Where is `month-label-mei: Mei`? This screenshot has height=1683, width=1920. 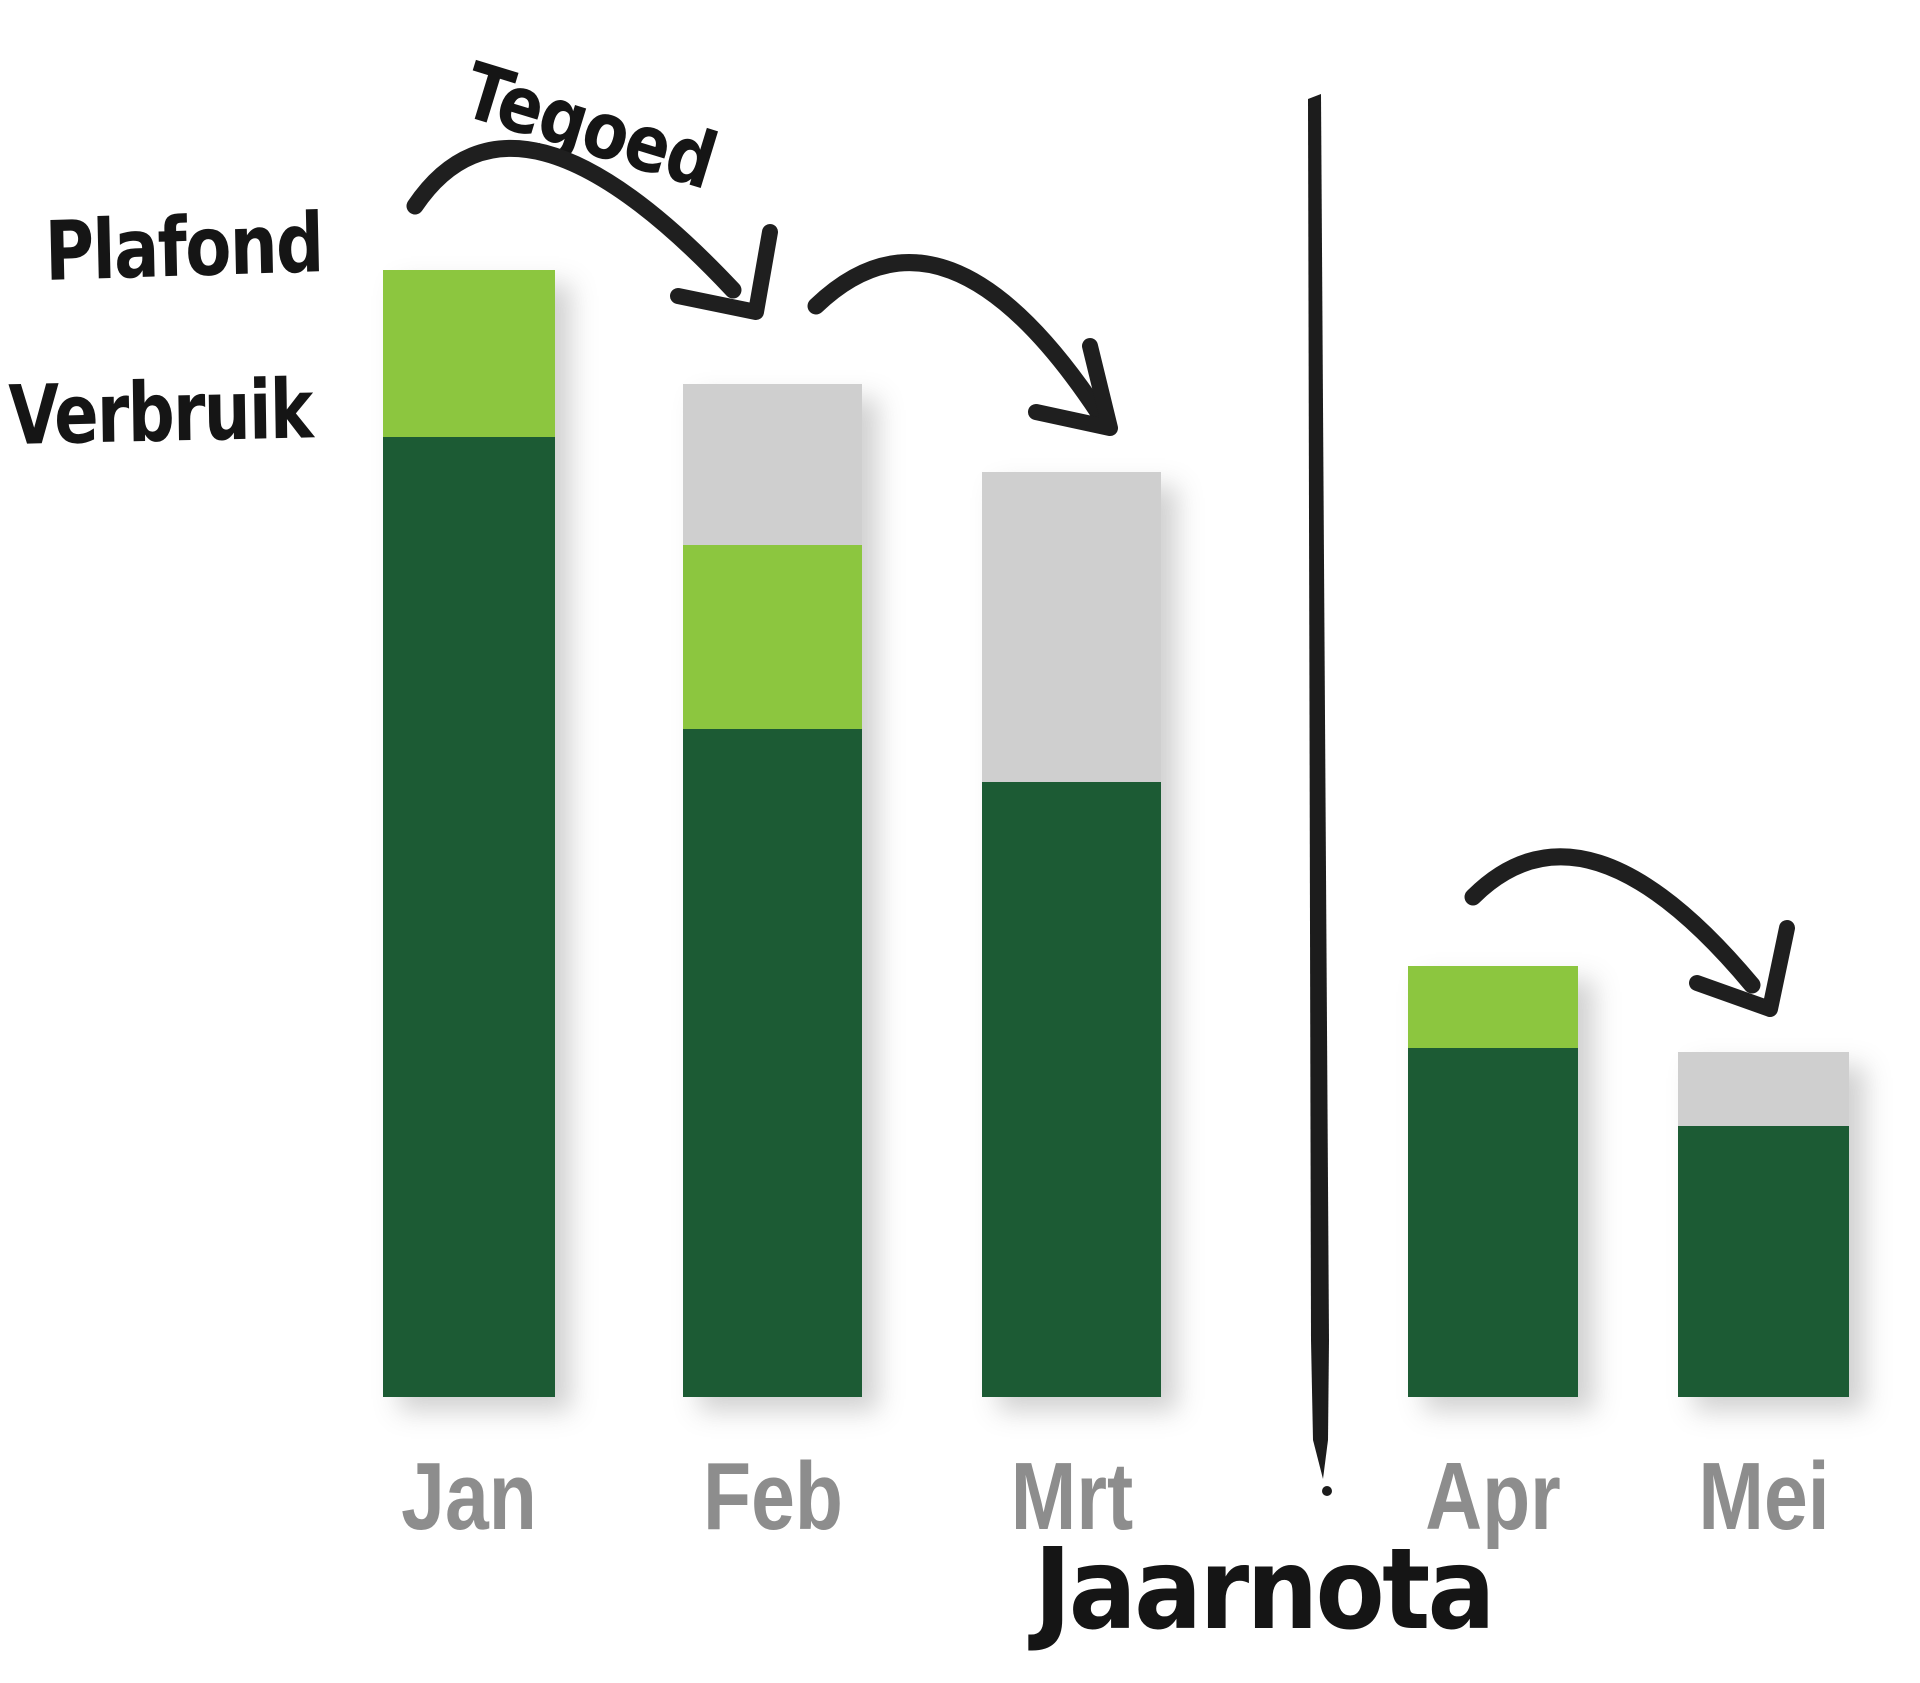
month-label-mei: Mei is located at coordinates (1763, 1496).